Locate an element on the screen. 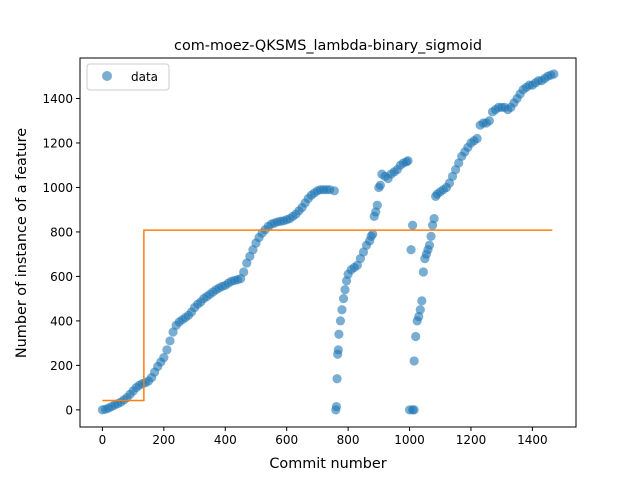 This screenshot has height=480, width=640. x-tick-label: 0 is located at coordinates (103, 440).